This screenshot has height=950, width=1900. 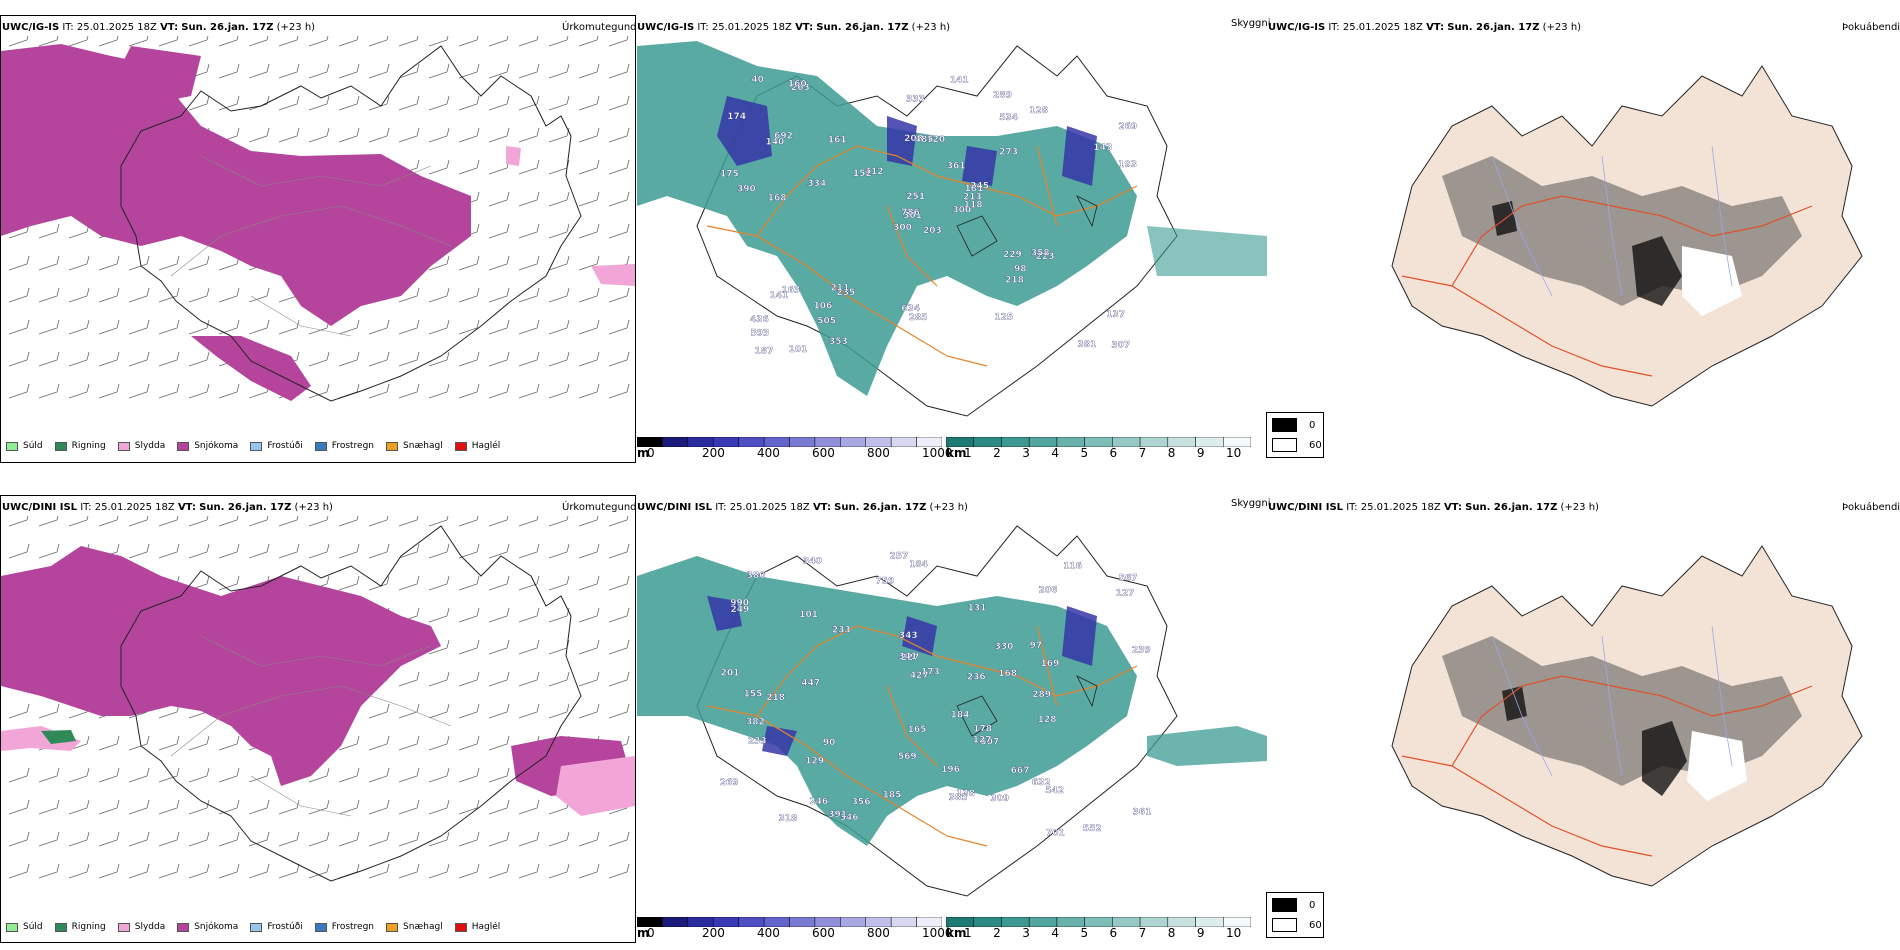 I want to click on peak-label: 427, so click(x=919, y=676).